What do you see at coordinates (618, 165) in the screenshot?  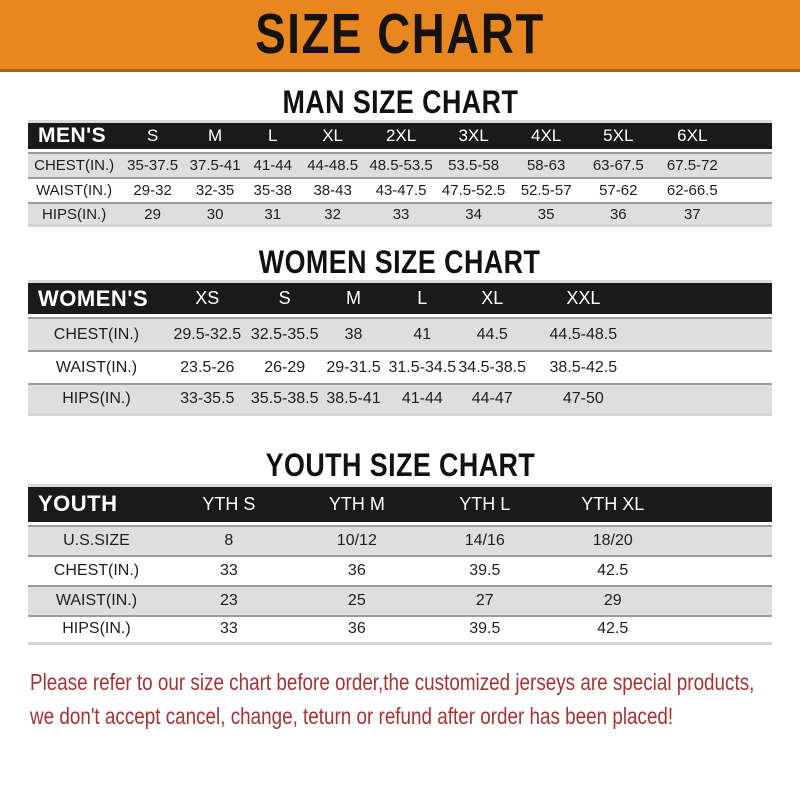 I see `cell-value: 63-67.5` at bounding box center [618, 165].